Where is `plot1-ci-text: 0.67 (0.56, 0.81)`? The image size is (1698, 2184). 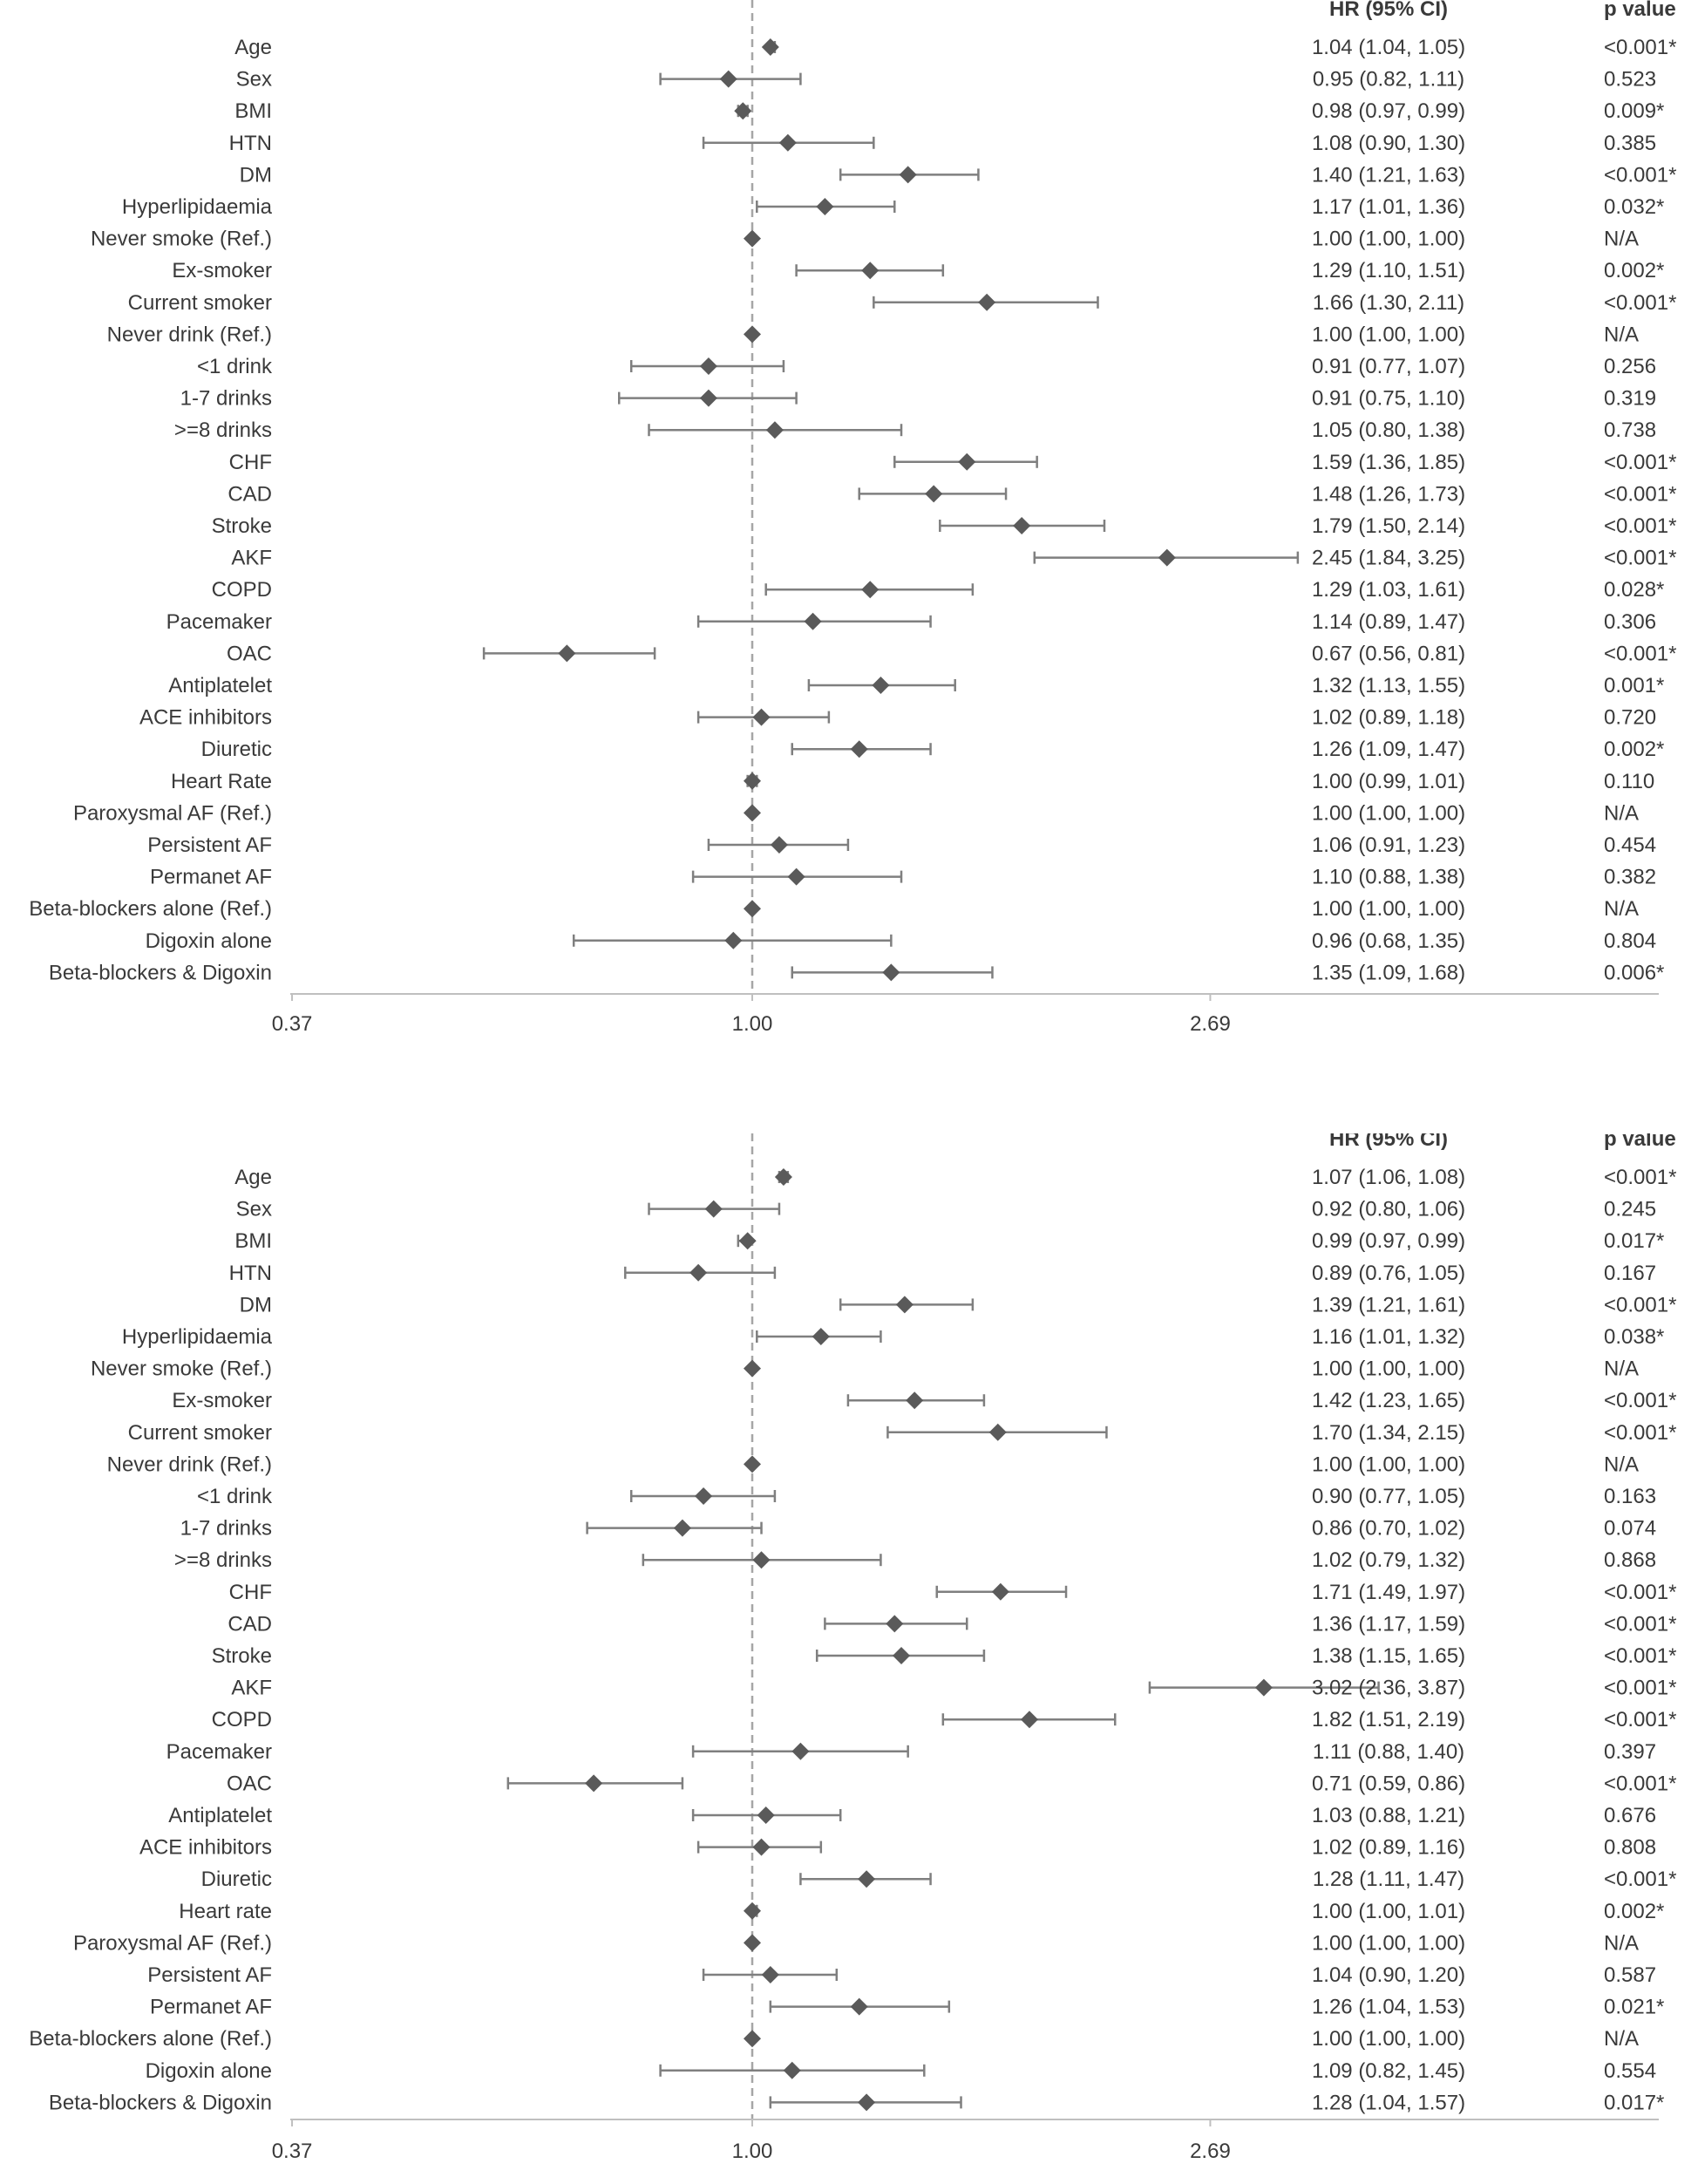
plot1-ci-text: 0.67 (0.56, 0.81) is located at coordinates (1388, 653).